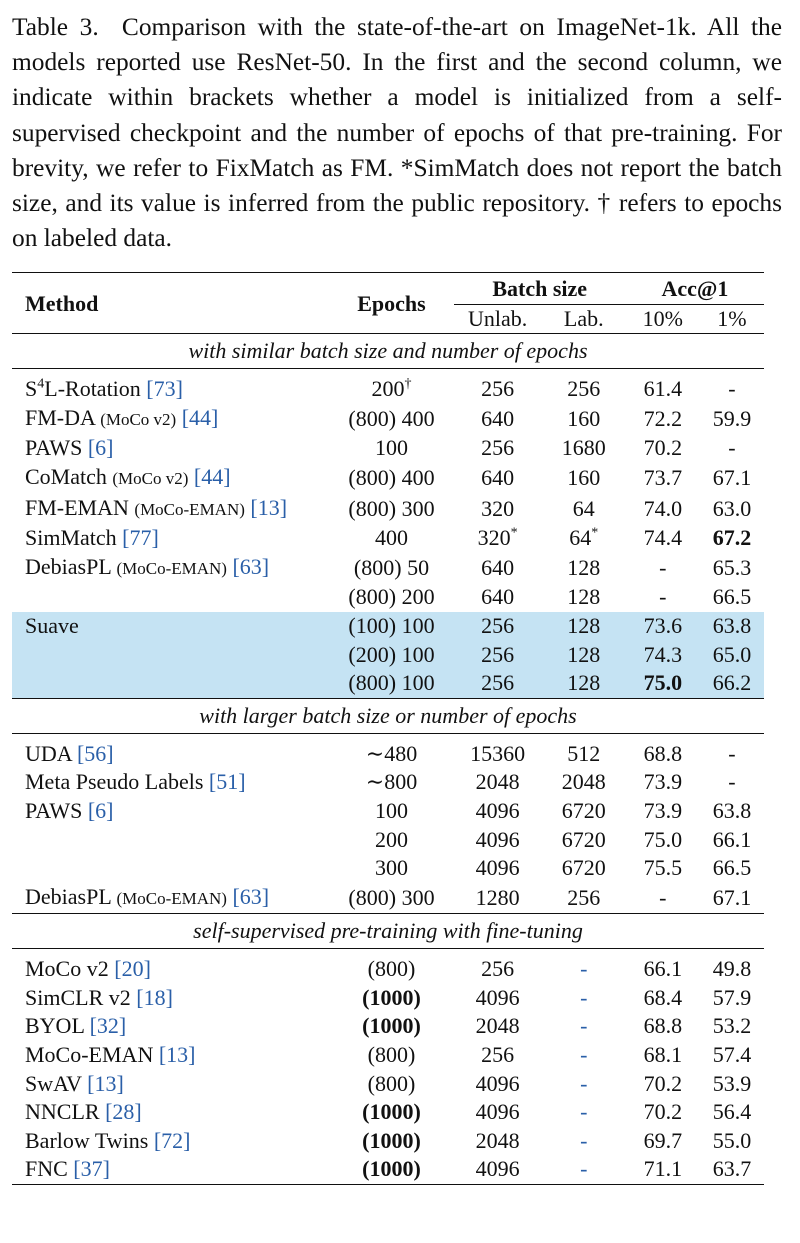  What do you see at coordinates (150, 478) in the screenshot?
I see `method-init-note: (MoCo v2)` at bounding box center [150, 478].